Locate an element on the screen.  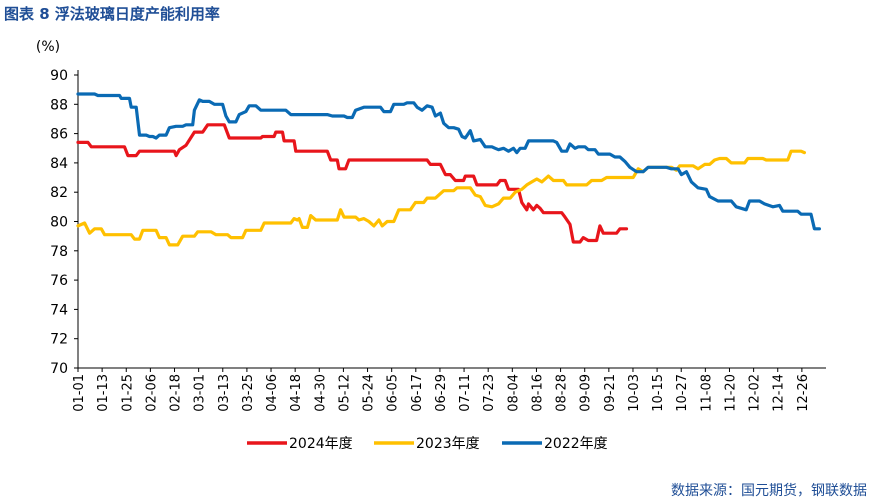
y-tick-label: 74 is located at coordinates (59, 310).